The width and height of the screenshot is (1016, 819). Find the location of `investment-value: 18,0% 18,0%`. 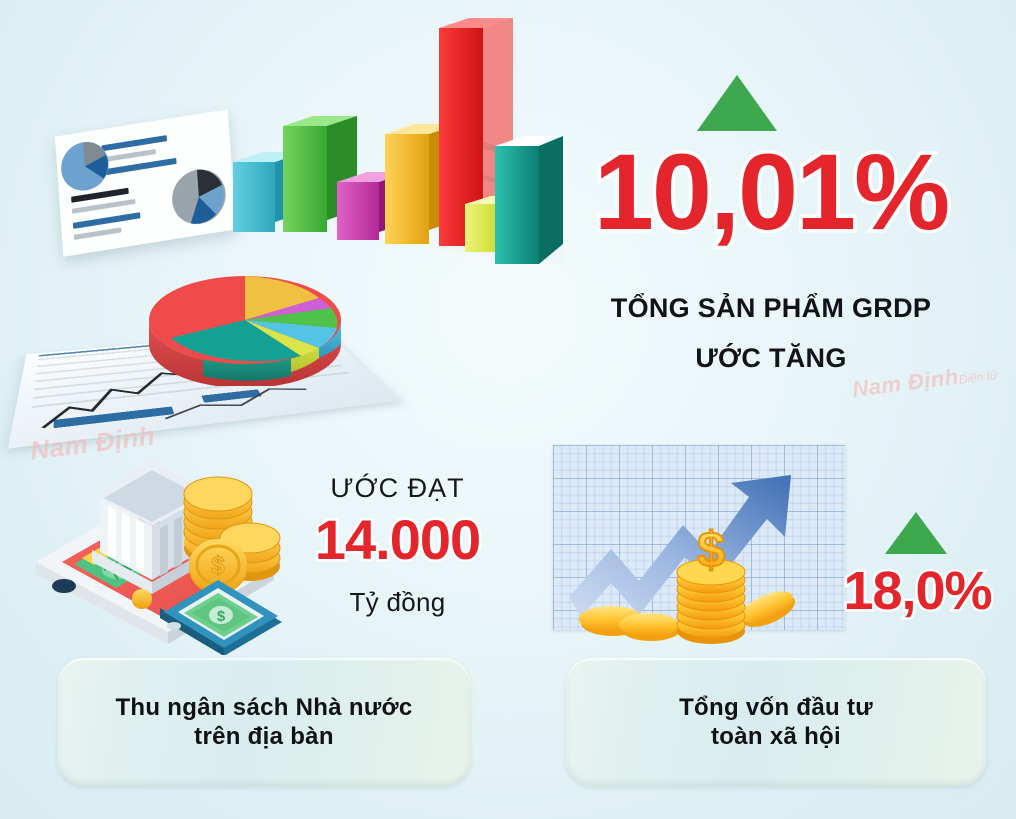

investment-value: 18,0% 18,0% is located at coordinates (917, 591).